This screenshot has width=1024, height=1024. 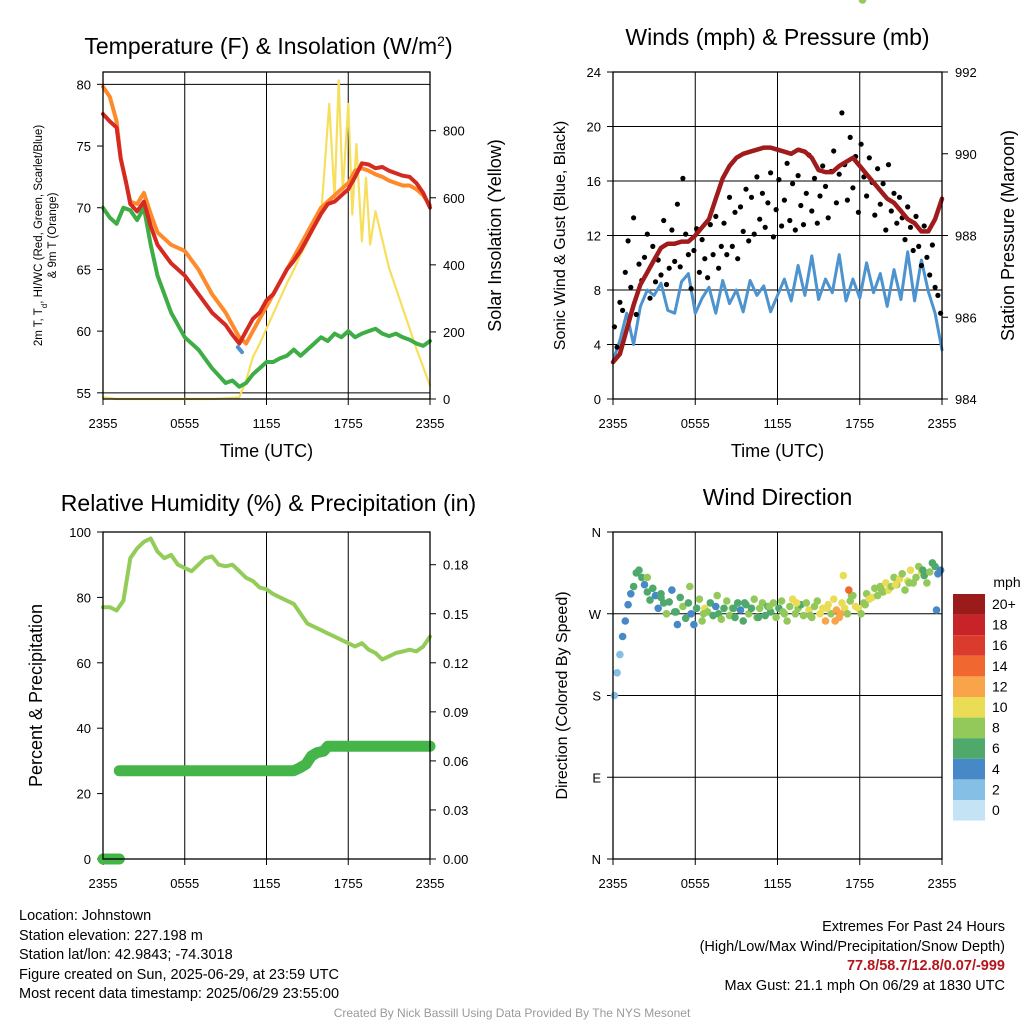 I want to click on chart-title: Wind Direction, so click(x=778, y=497).